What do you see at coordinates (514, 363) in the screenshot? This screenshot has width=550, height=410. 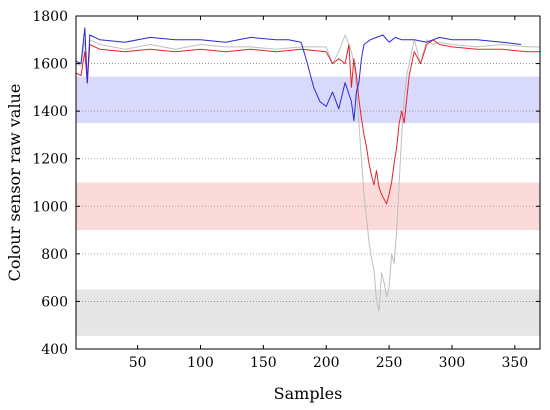 I see `x-tick-label-350: 350` at bounding box center [514, 363].